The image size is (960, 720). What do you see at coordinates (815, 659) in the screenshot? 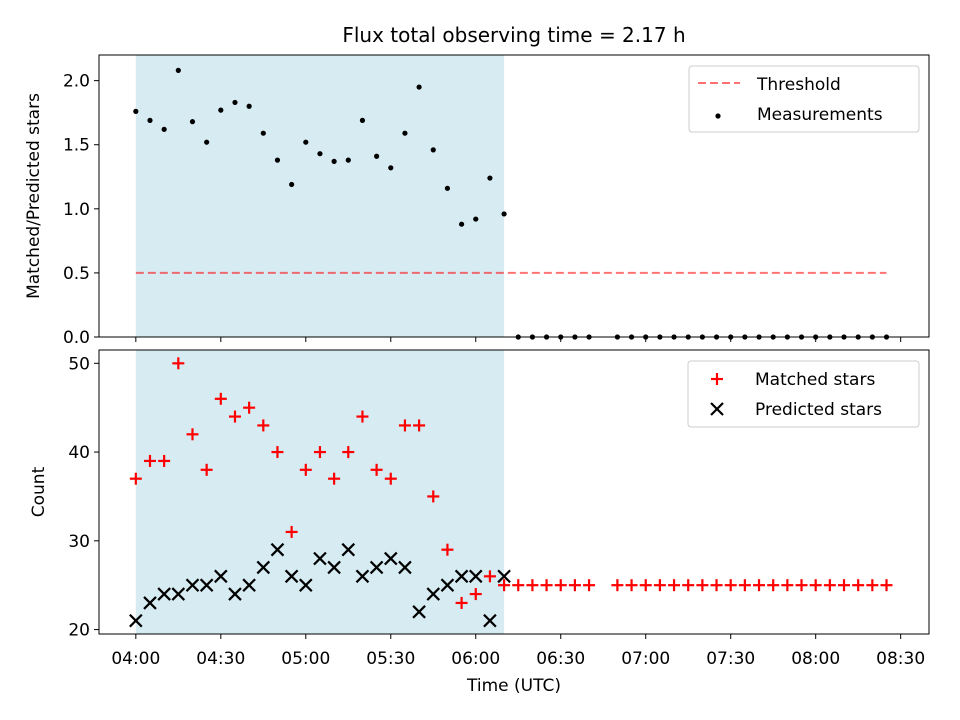
I see `x-tick-label: 08:00` at bounding box center [815, 659].